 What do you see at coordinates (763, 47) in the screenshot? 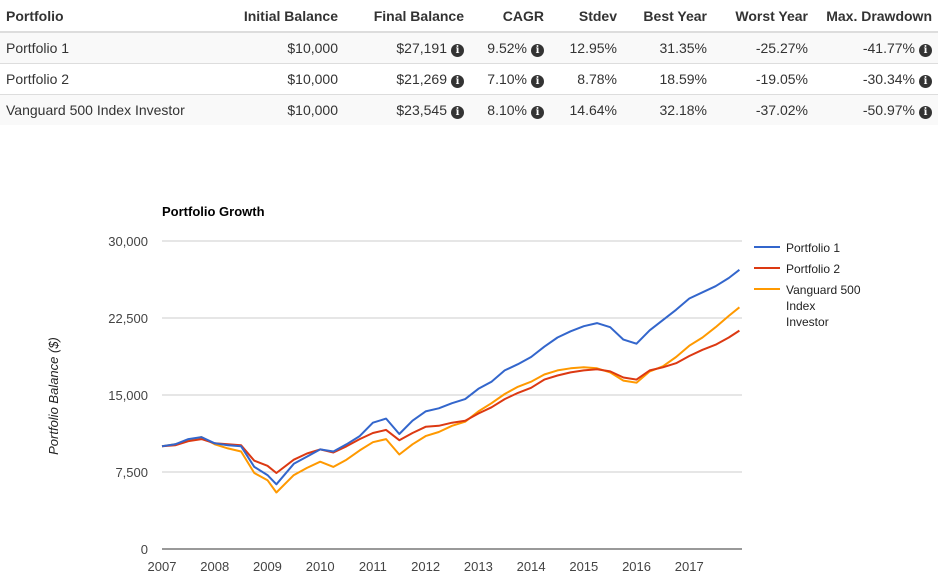
I see `worst-year: -25.27%` at bounding box center [763, 47].